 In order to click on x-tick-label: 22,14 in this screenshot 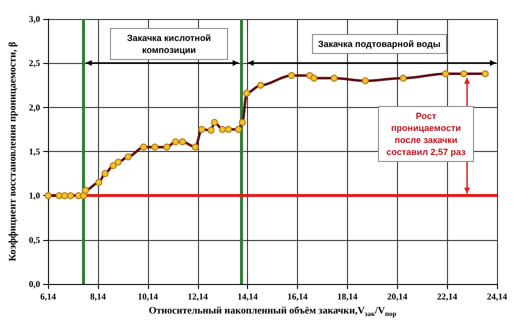, I will do `click(447, 297)`.